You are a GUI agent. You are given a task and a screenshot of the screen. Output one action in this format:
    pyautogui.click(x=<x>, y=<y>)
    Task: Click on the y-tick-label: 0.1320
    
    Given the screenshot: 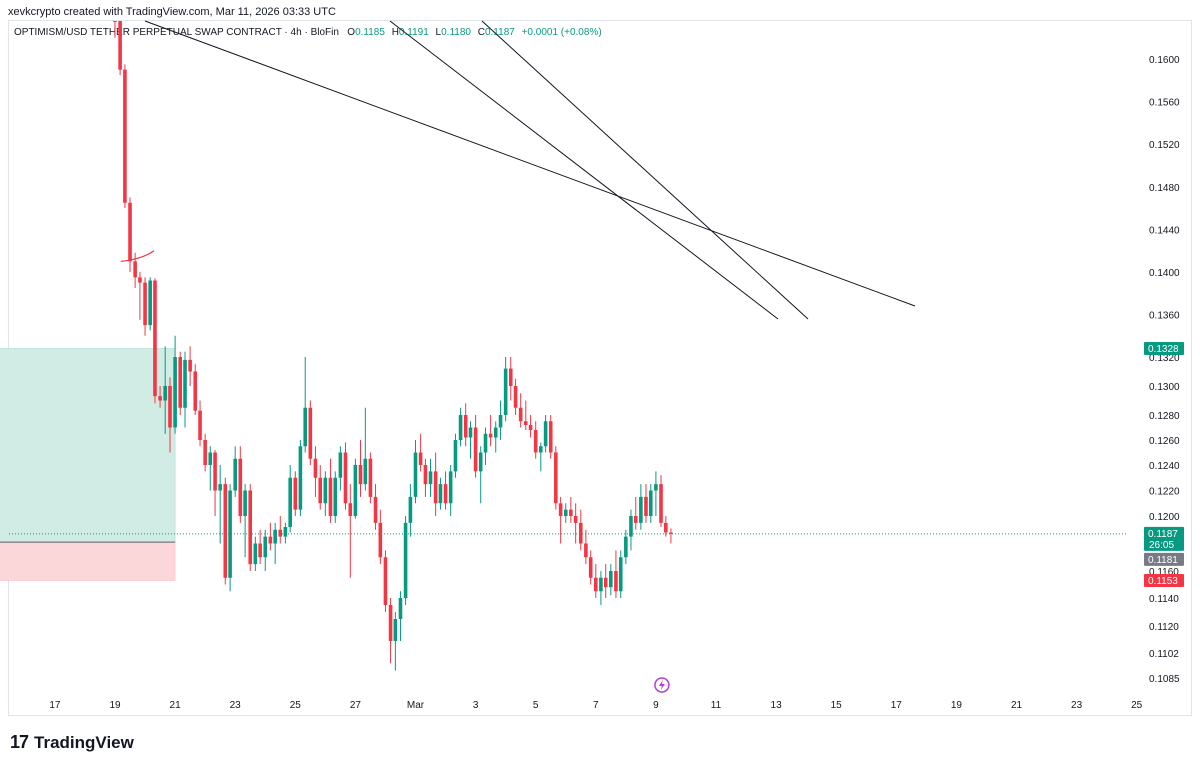 What is the action you would take?
    pyautogui.click(x=1164, y=358)
    